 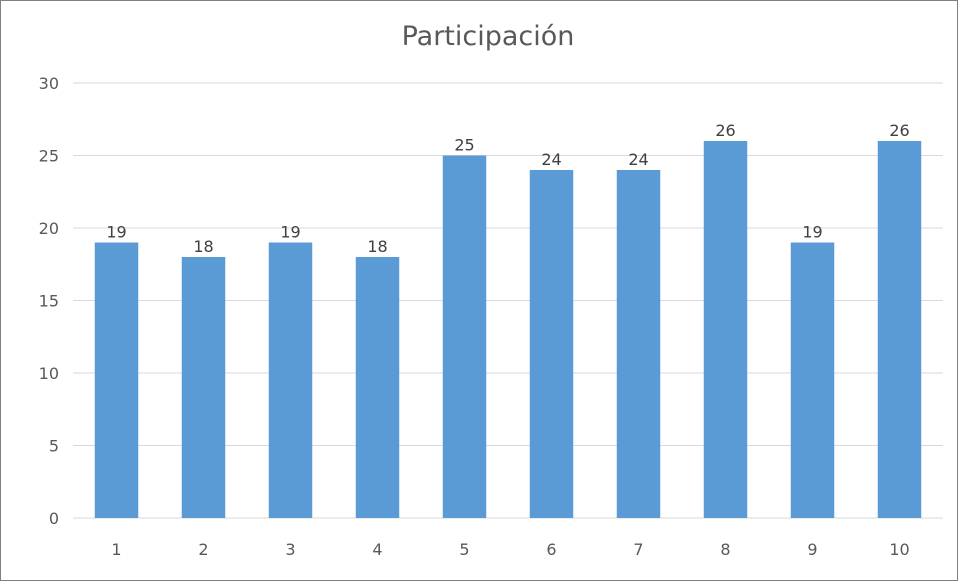 What do you see at coordinates (638, 549) in the screenshot?
I see `x-tick-label: 7` at bounding box center [638, 549].